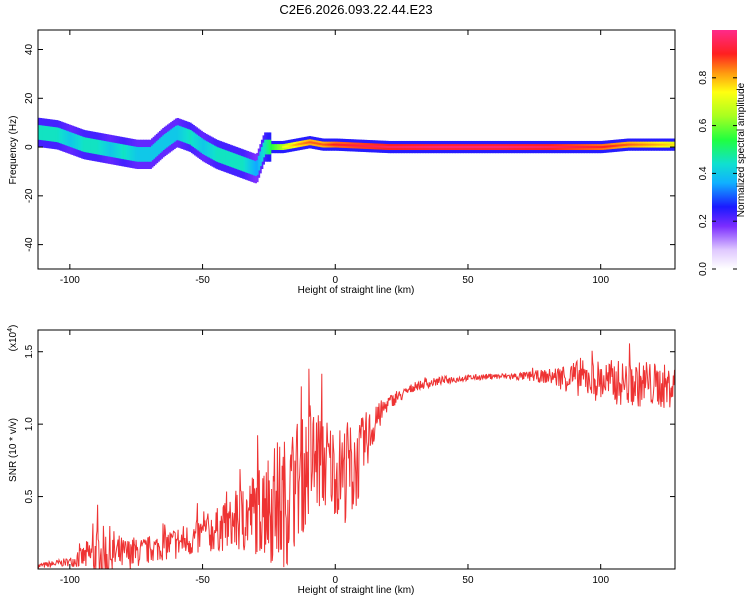 This screenshot has width=750, height=600. I want to click on spectrogram-x-label: Height of straight line (km), so click(356, 290).